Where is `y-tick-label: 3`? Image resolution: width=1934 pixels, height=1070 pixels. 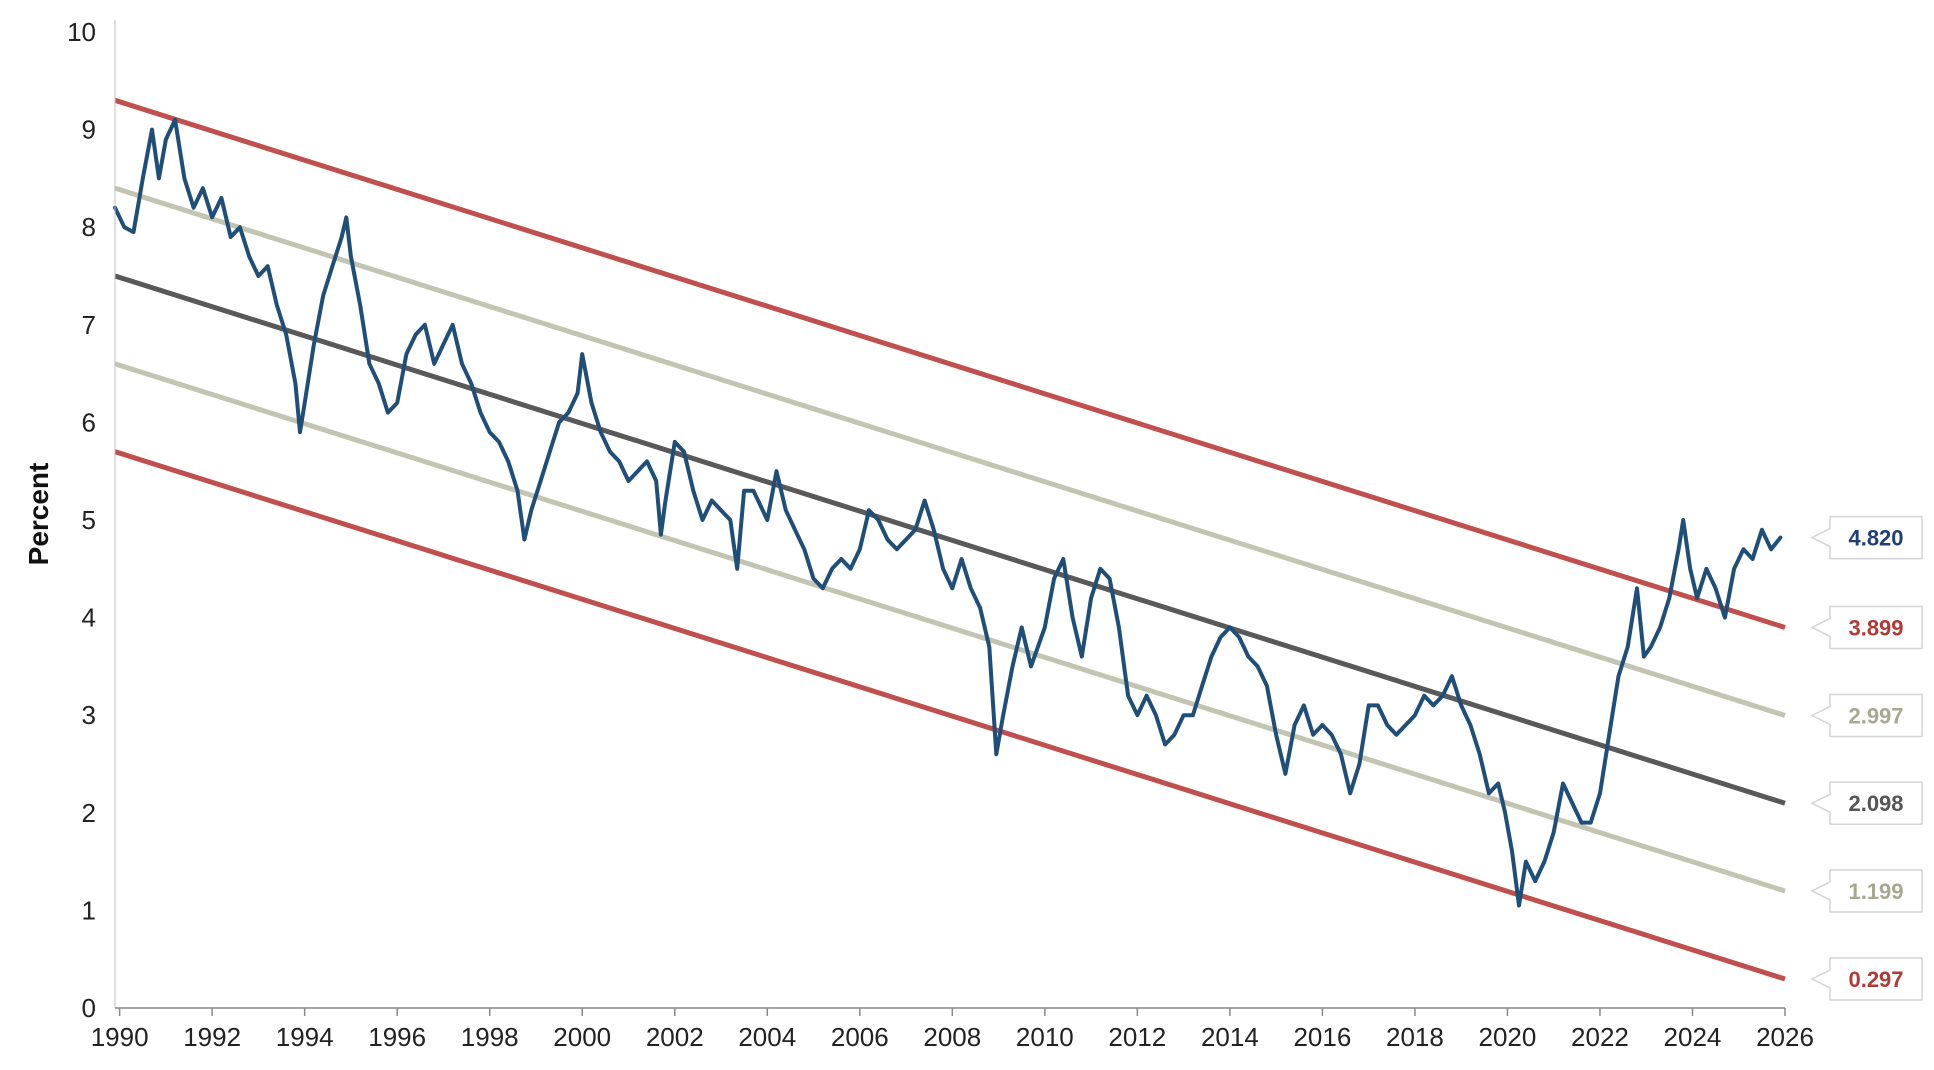 y-tick-label: 3 is located at coordinates (89, 715).